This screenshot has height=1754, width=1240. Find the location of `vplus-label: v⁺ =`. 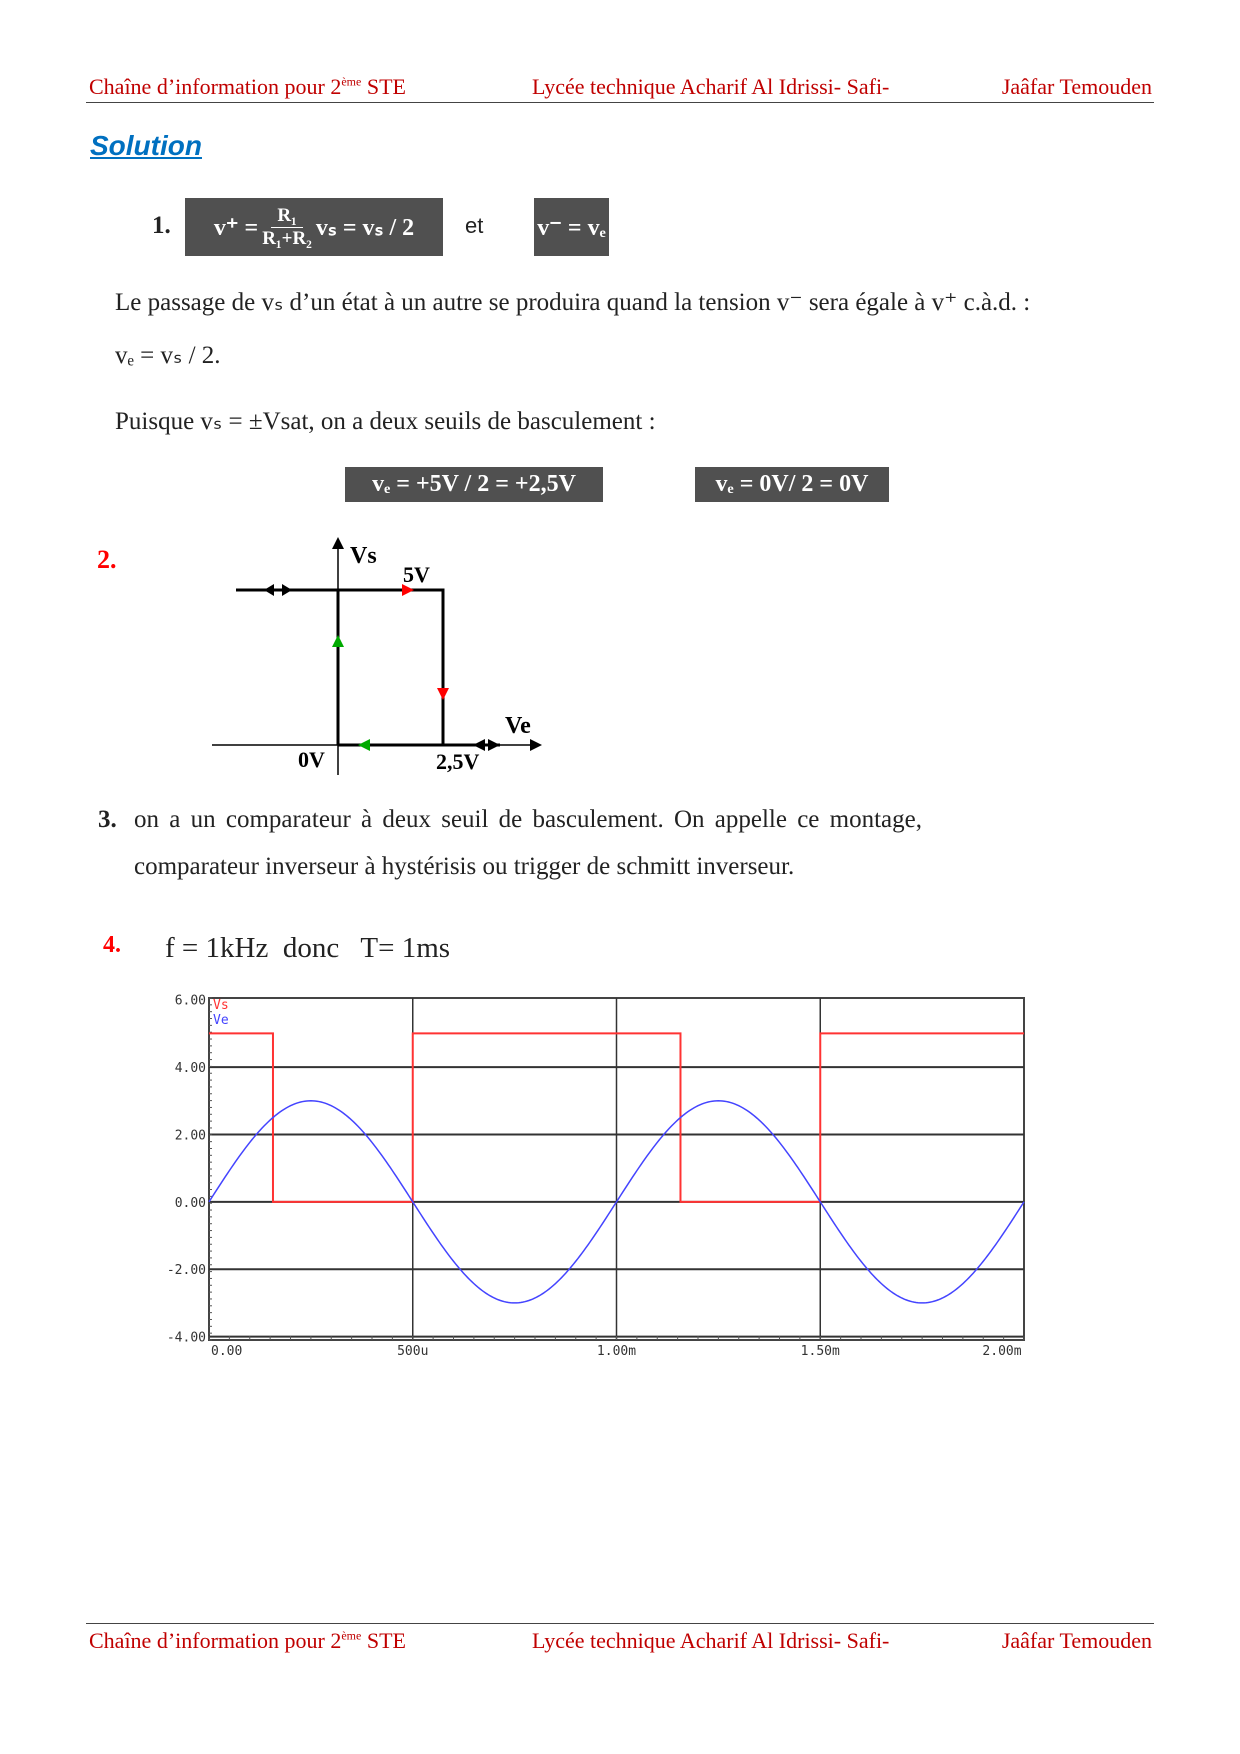

vplus-label: v⁺ = is located at coordinates (236, 227).